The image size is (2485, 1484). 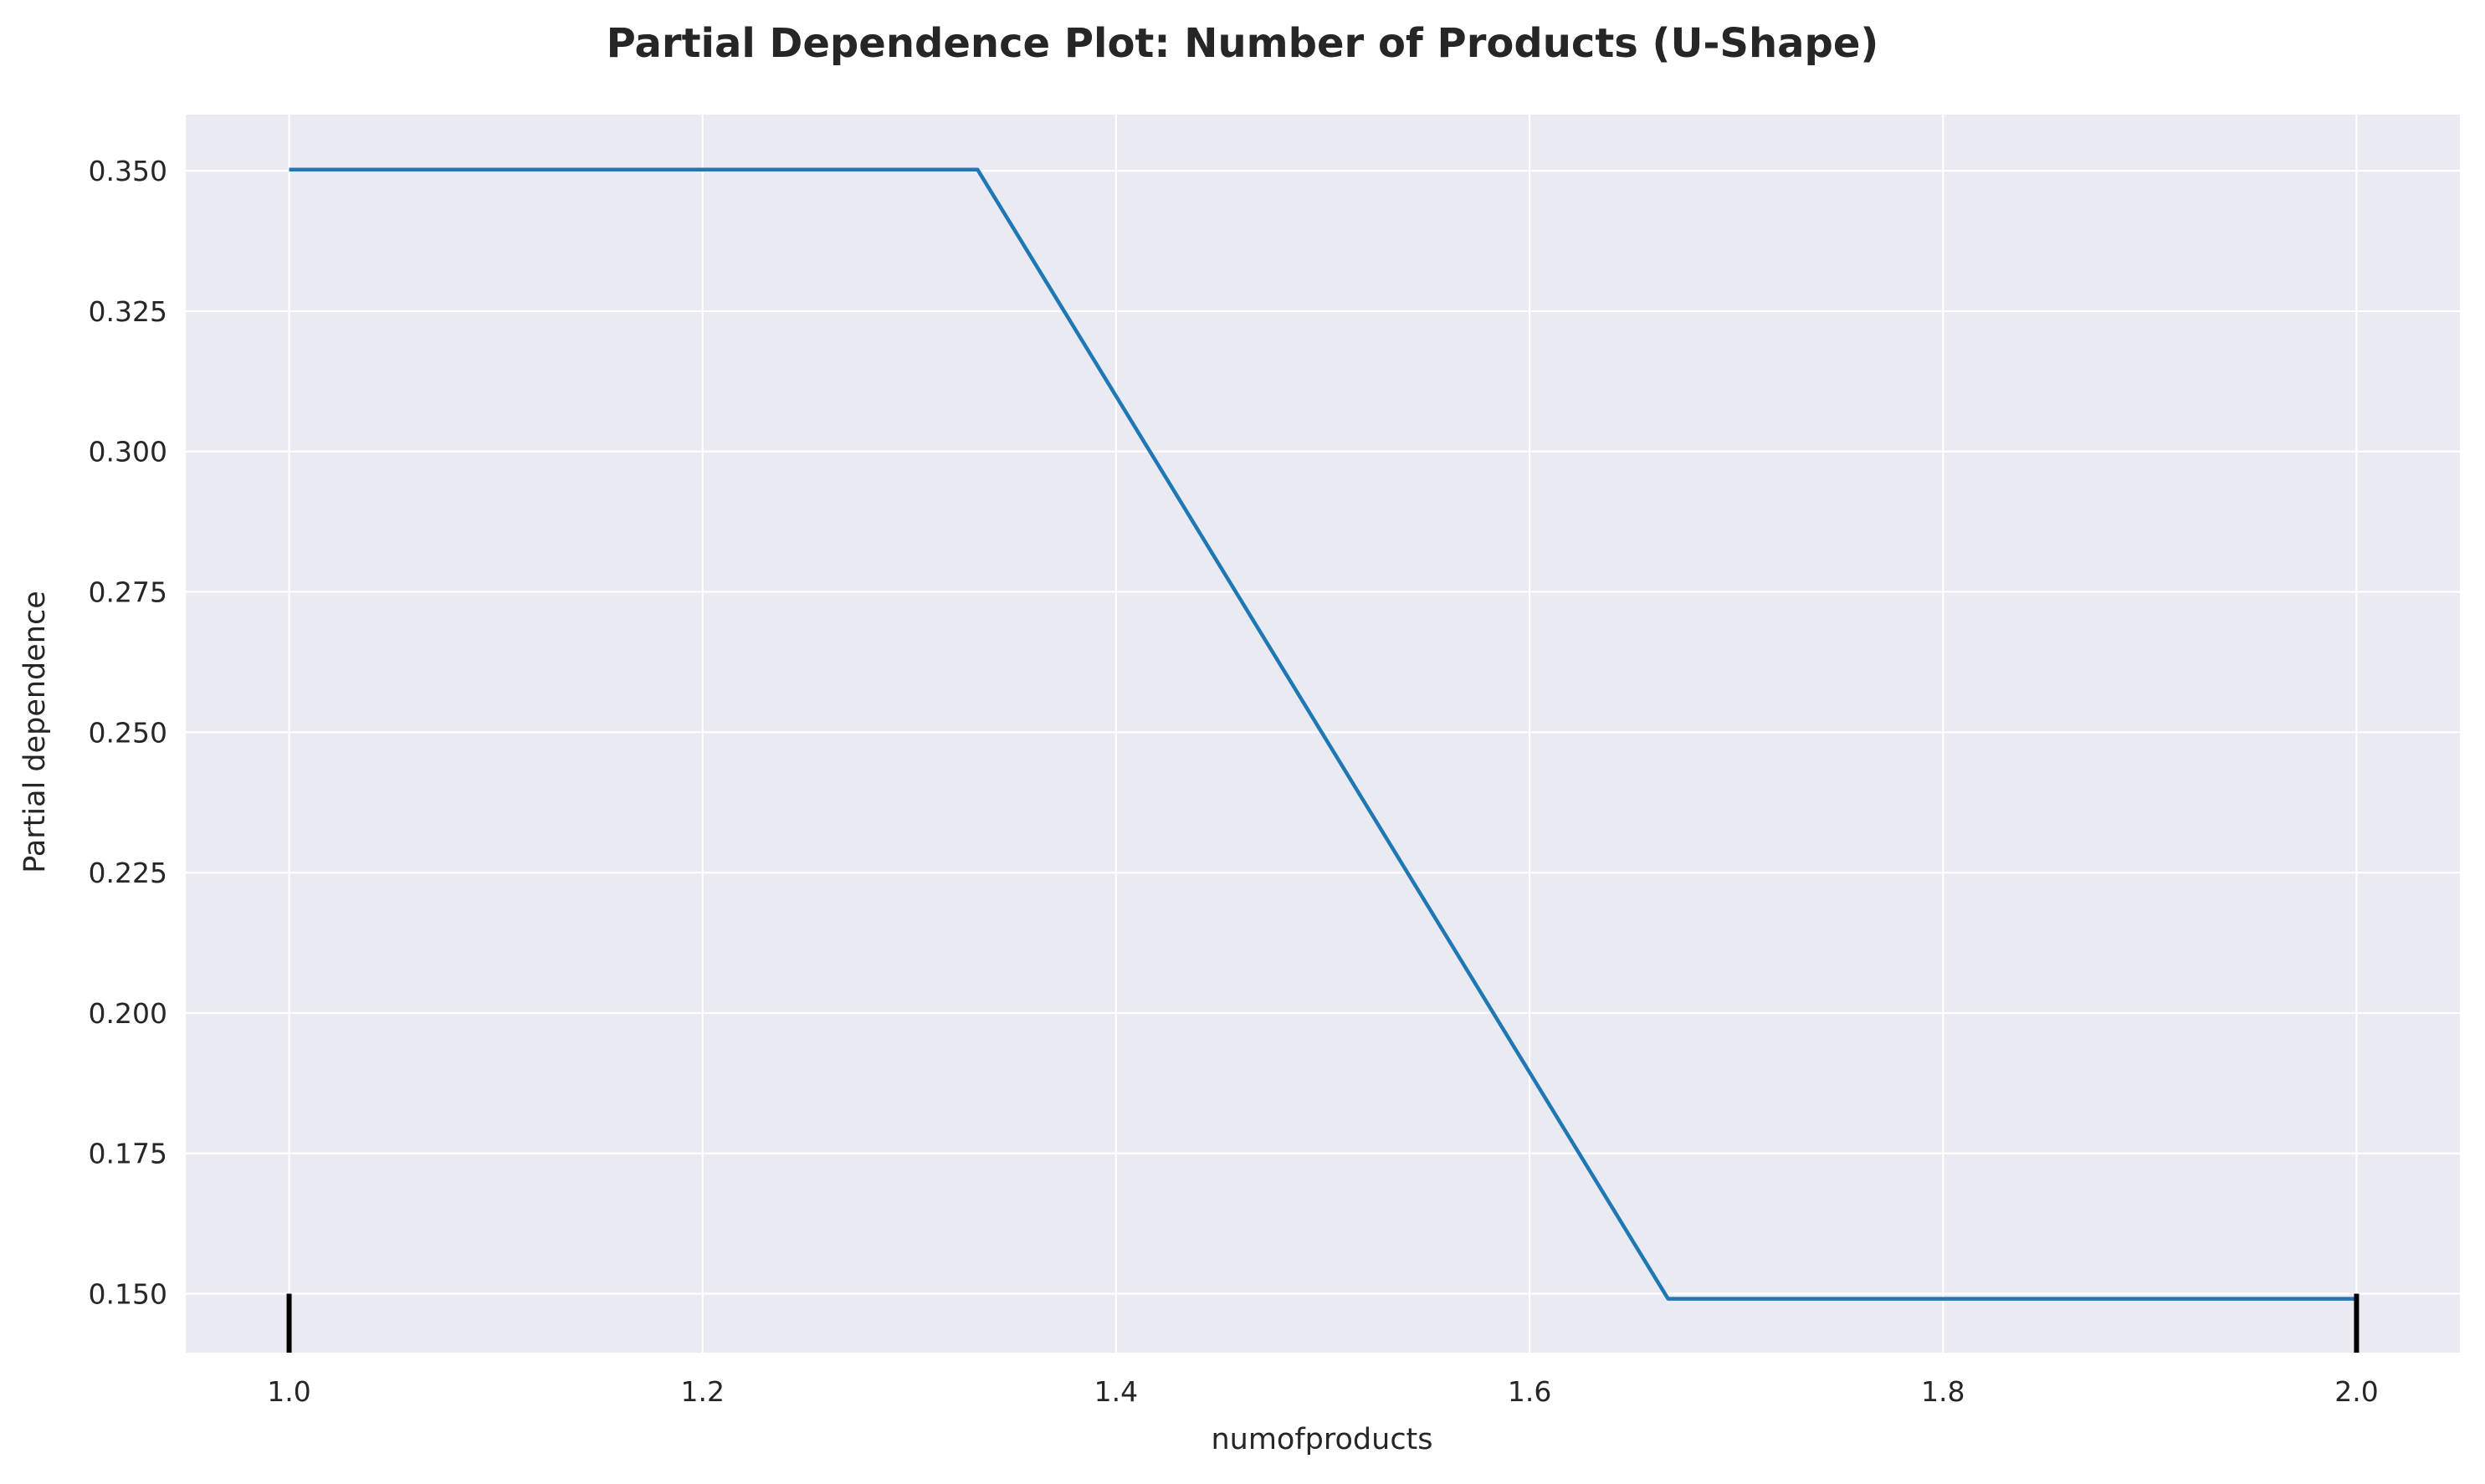 I want to click on y-tick-label: 0.225, so click(x=128, y=873).